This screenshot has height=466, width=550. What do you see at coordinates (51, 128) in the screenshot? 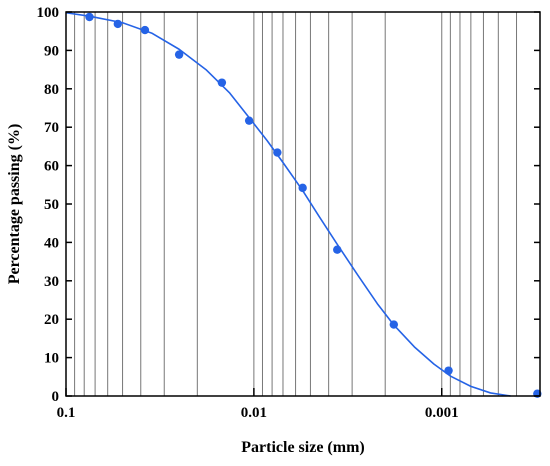
I see `y-tick-label: 70` at bounding box center [51, 128].